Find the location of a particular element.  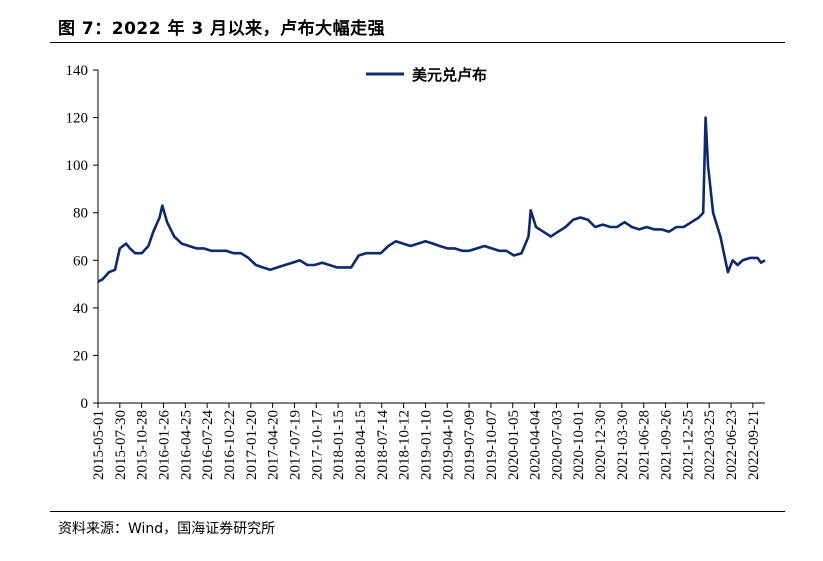

x-tick-label: 2019-07-09 is located at coordinates (470, 445).